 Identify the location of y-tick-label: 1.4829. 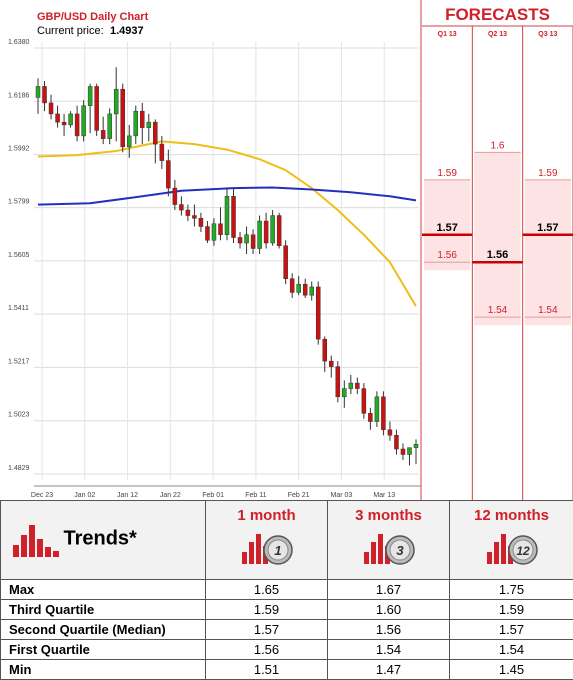
(19, 468).